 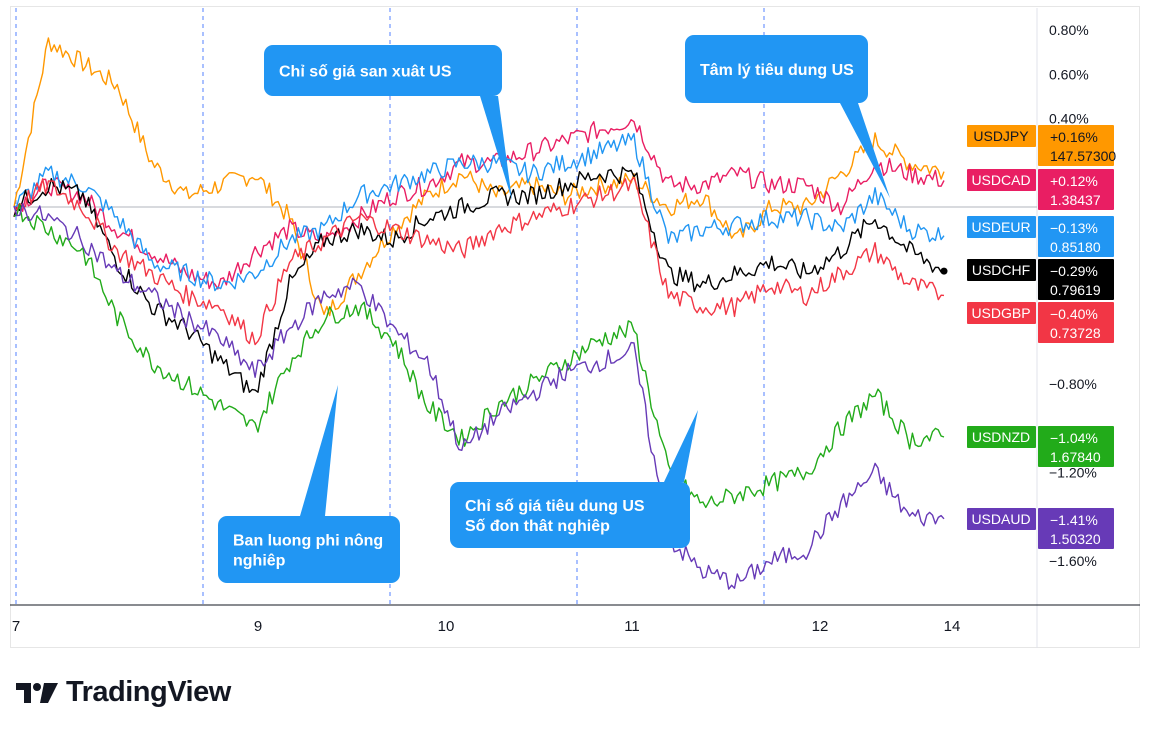 What do you see at coordinates (1069, 74) in the screenshot?
I see `y-tick-label: 0.60%` at bounding box center [1069, 74].